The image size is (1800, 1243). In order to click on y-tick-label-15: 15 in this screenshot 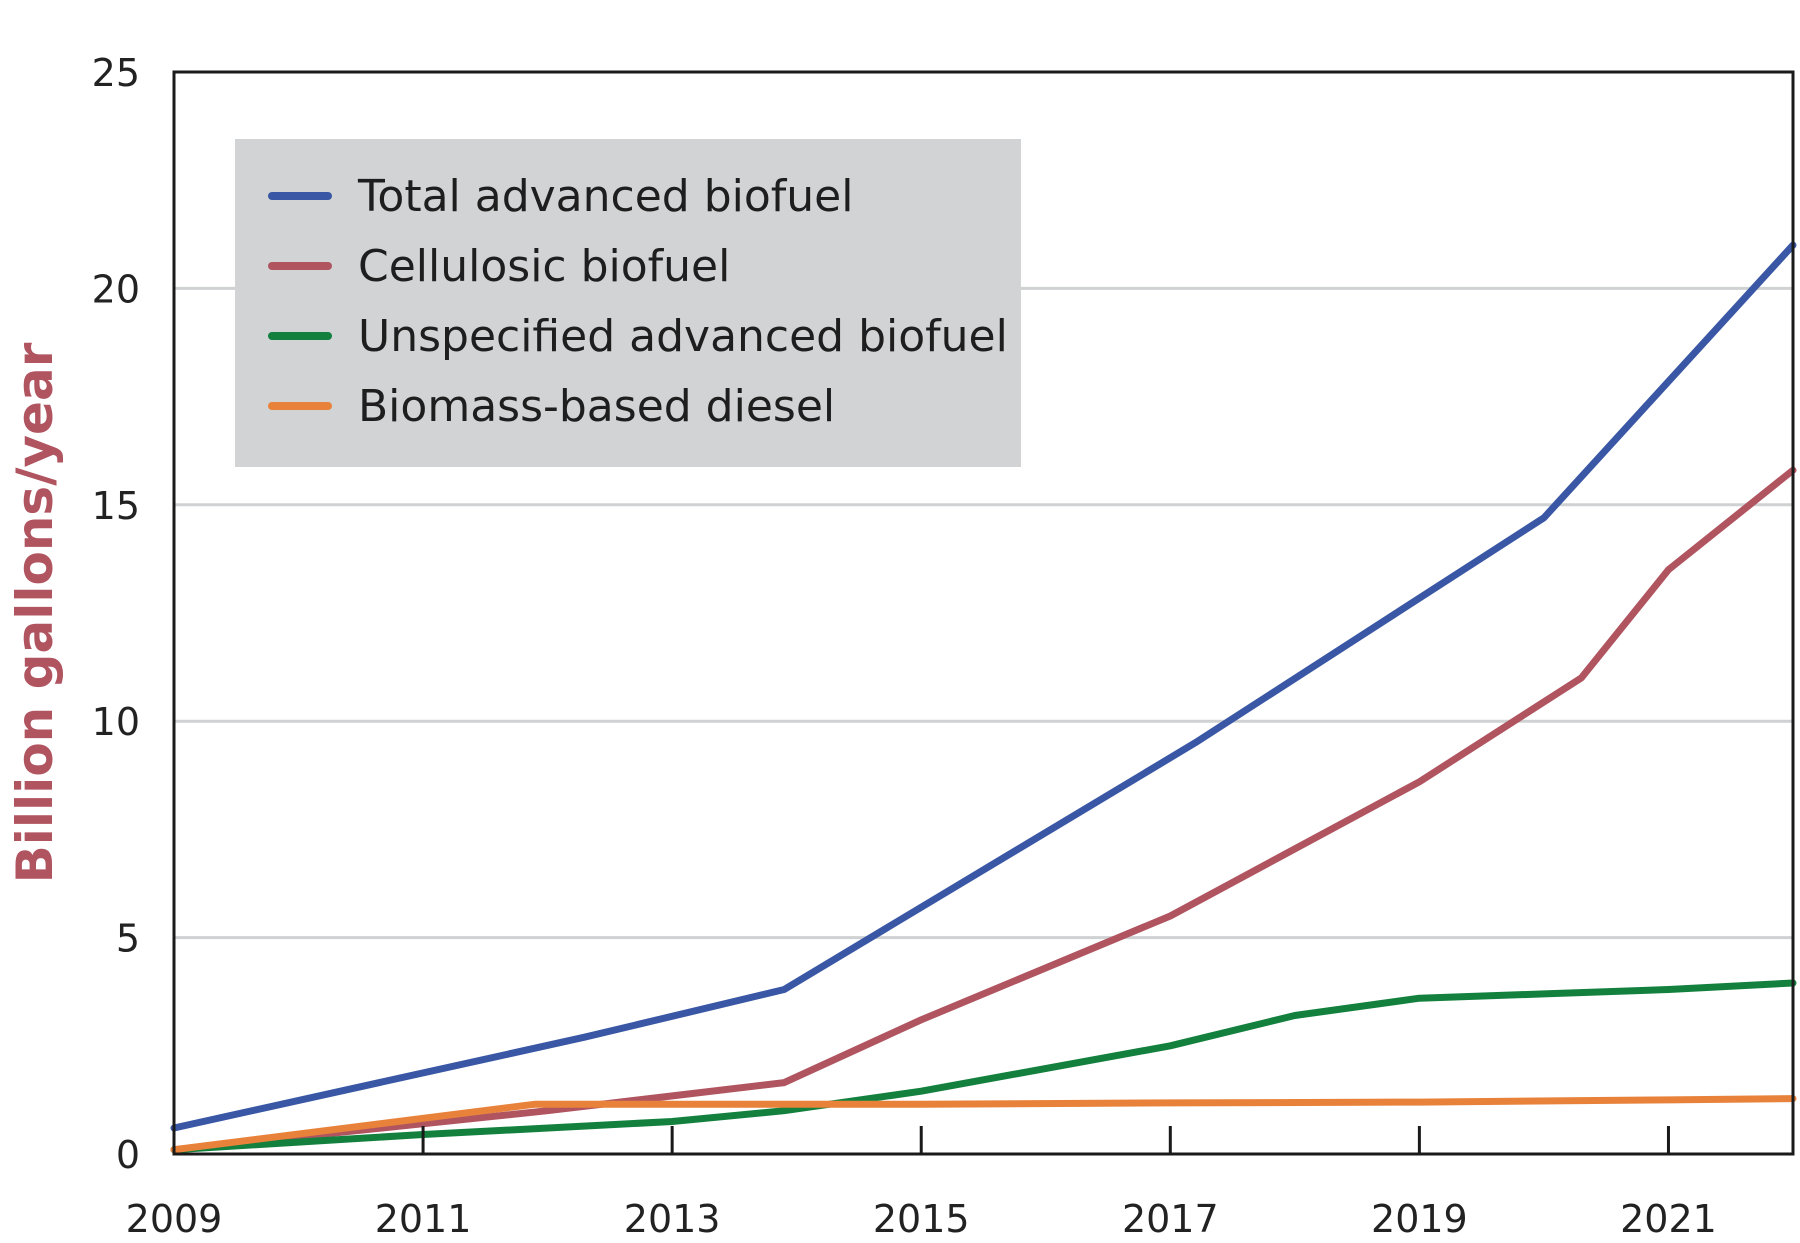, I will do `click(116, 506)`.